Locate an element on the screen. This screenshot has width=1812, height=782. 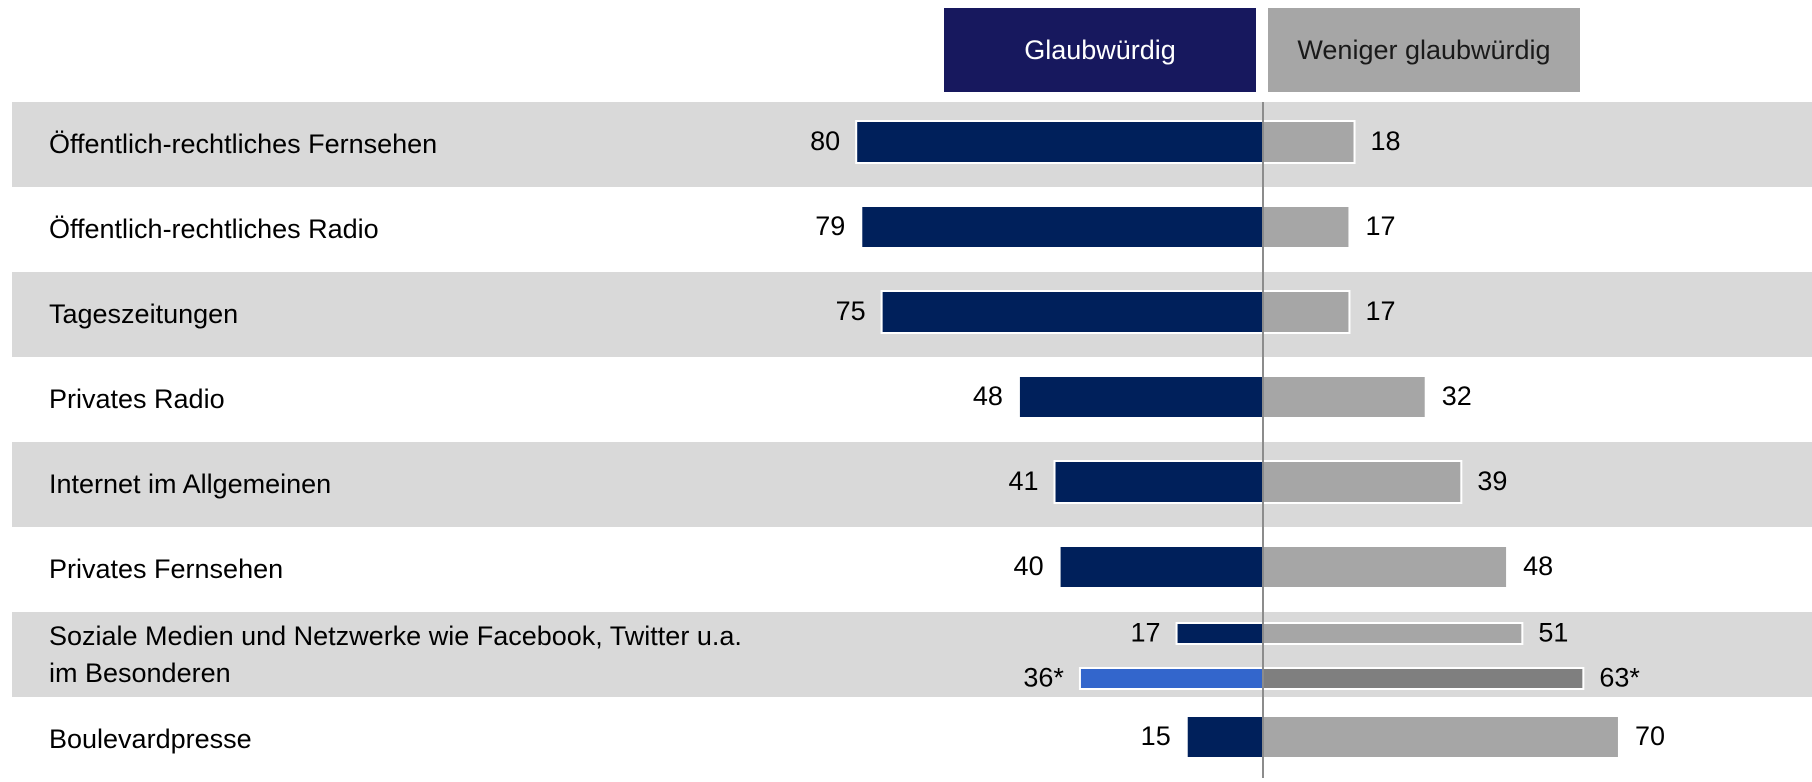
category-label: Öffentlich-rechtliches Fernsehen is located at coordinates (243, 144).